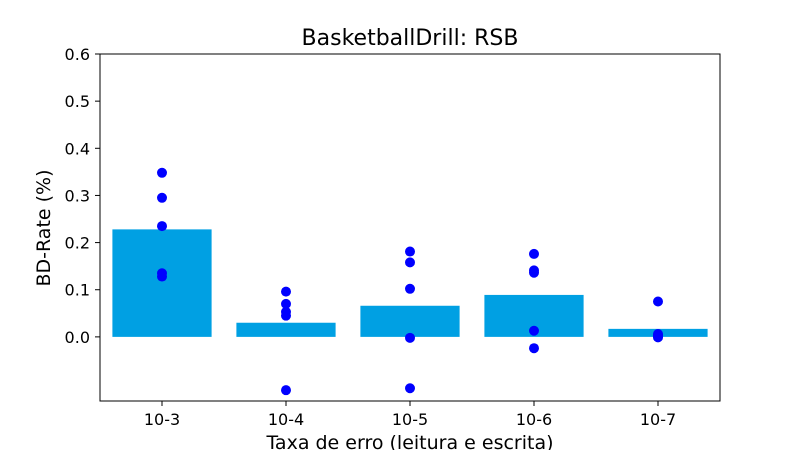  I want to click on x-tick-label: 10-5, so click(410, 419).